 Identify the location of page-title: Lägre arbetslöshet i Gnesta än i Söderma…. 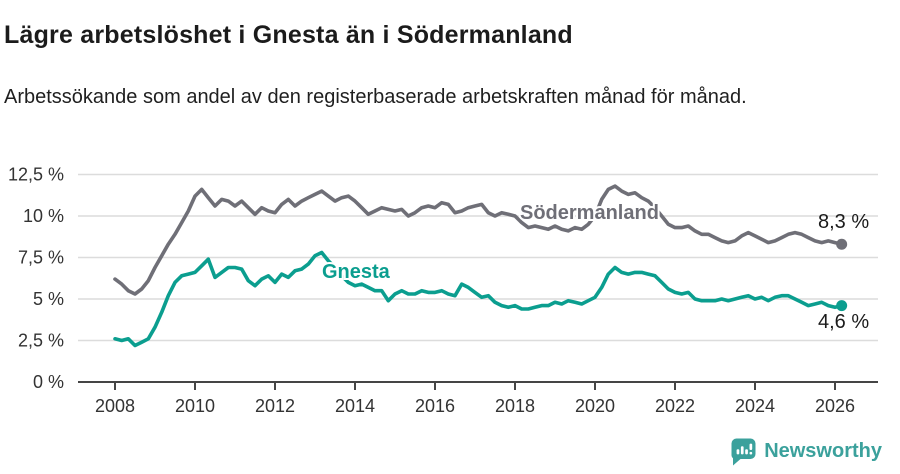
(288, 34).